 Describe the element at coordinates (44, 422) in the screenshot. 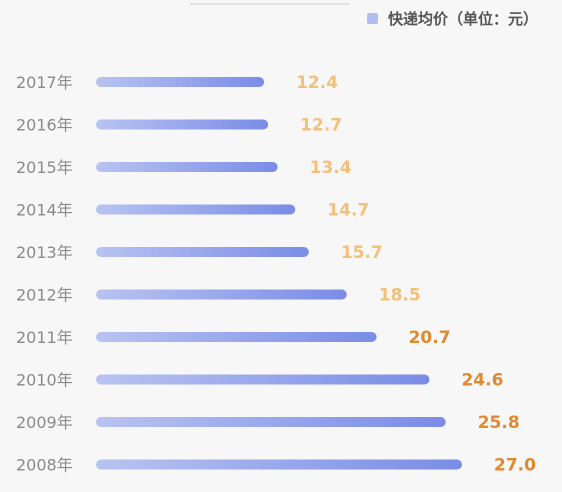

I see `category-label: 2009年` at that location.